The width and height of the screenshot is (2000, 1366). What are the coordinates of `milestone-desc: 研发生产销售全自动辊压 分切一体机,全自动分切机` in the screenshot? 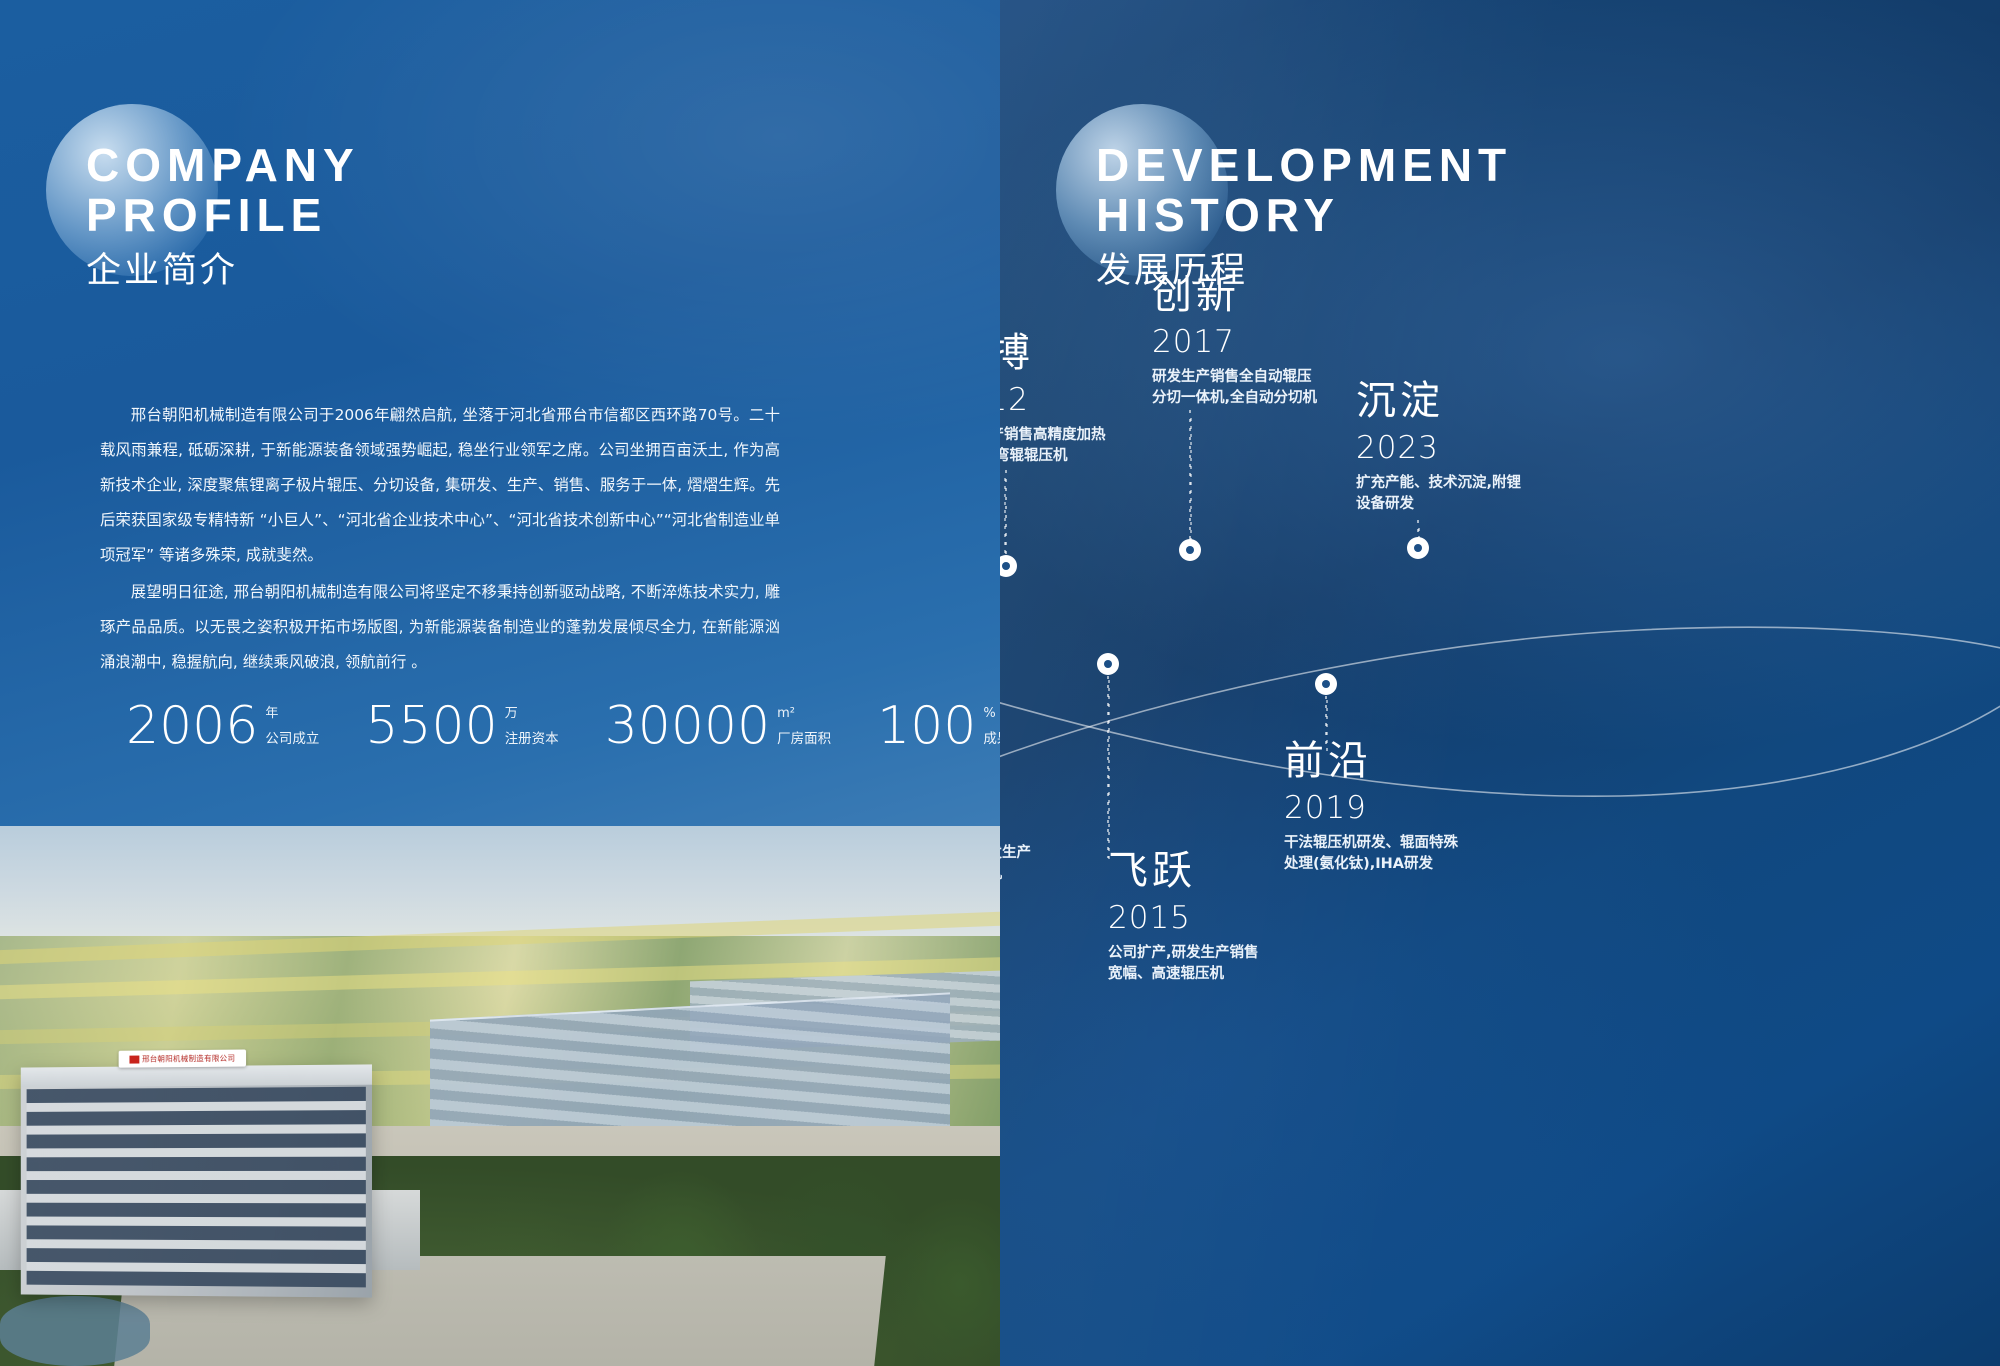 It's located at (1235, 387).